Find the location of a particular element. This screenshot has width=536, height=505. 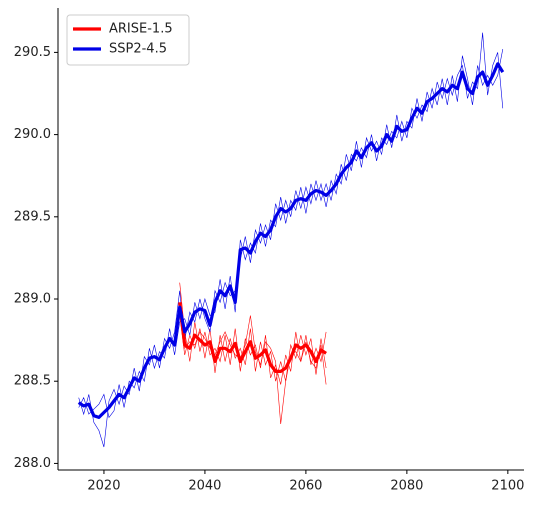

x-tick-label: 2040 is located at coordinates (204, 486).